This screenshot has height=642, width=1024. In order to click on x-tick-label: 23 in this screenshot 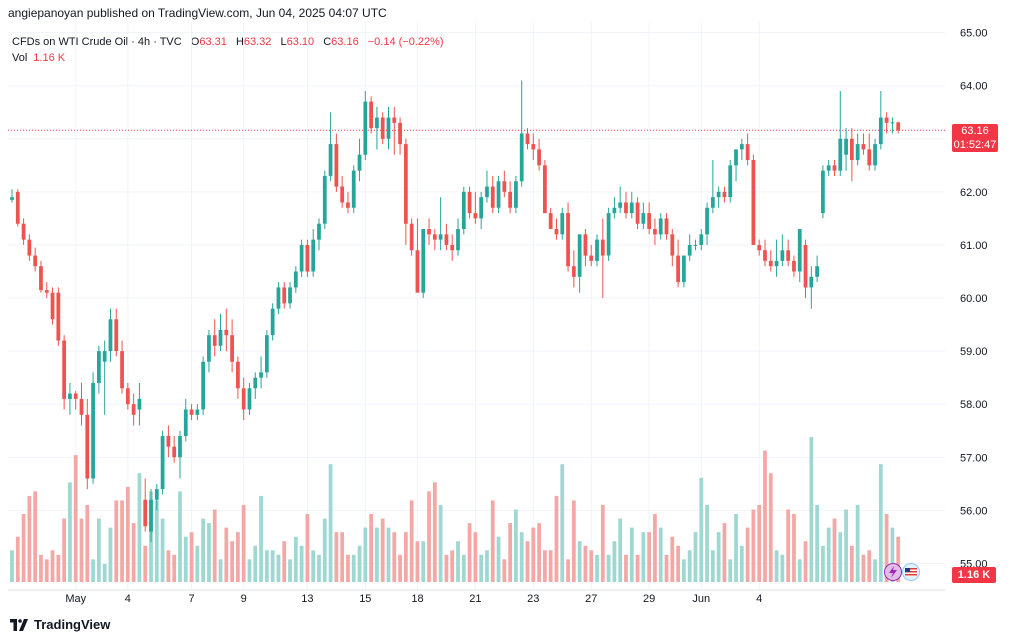, I will do `click(533, 599)`.